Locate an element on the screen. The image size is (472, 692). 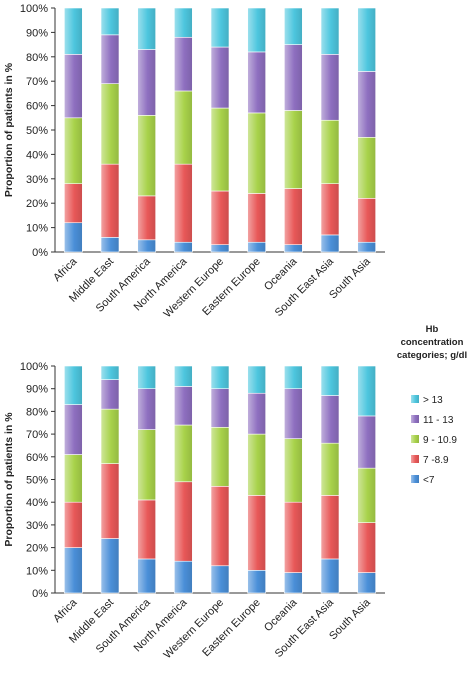
legend-label: 9 - 10.9 is located at coordinates (440, 440).